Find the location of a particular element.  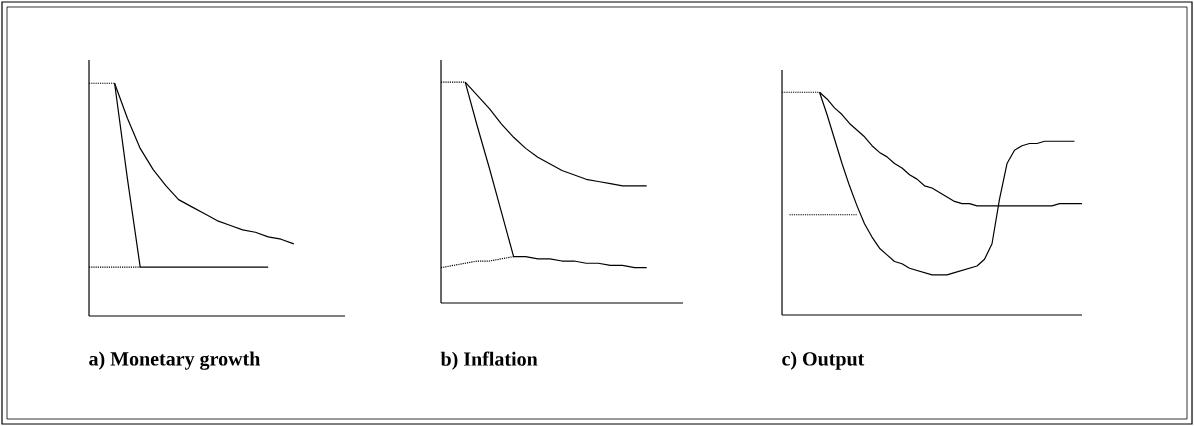

text: b) Inflation is located at coordinates (489, 360).